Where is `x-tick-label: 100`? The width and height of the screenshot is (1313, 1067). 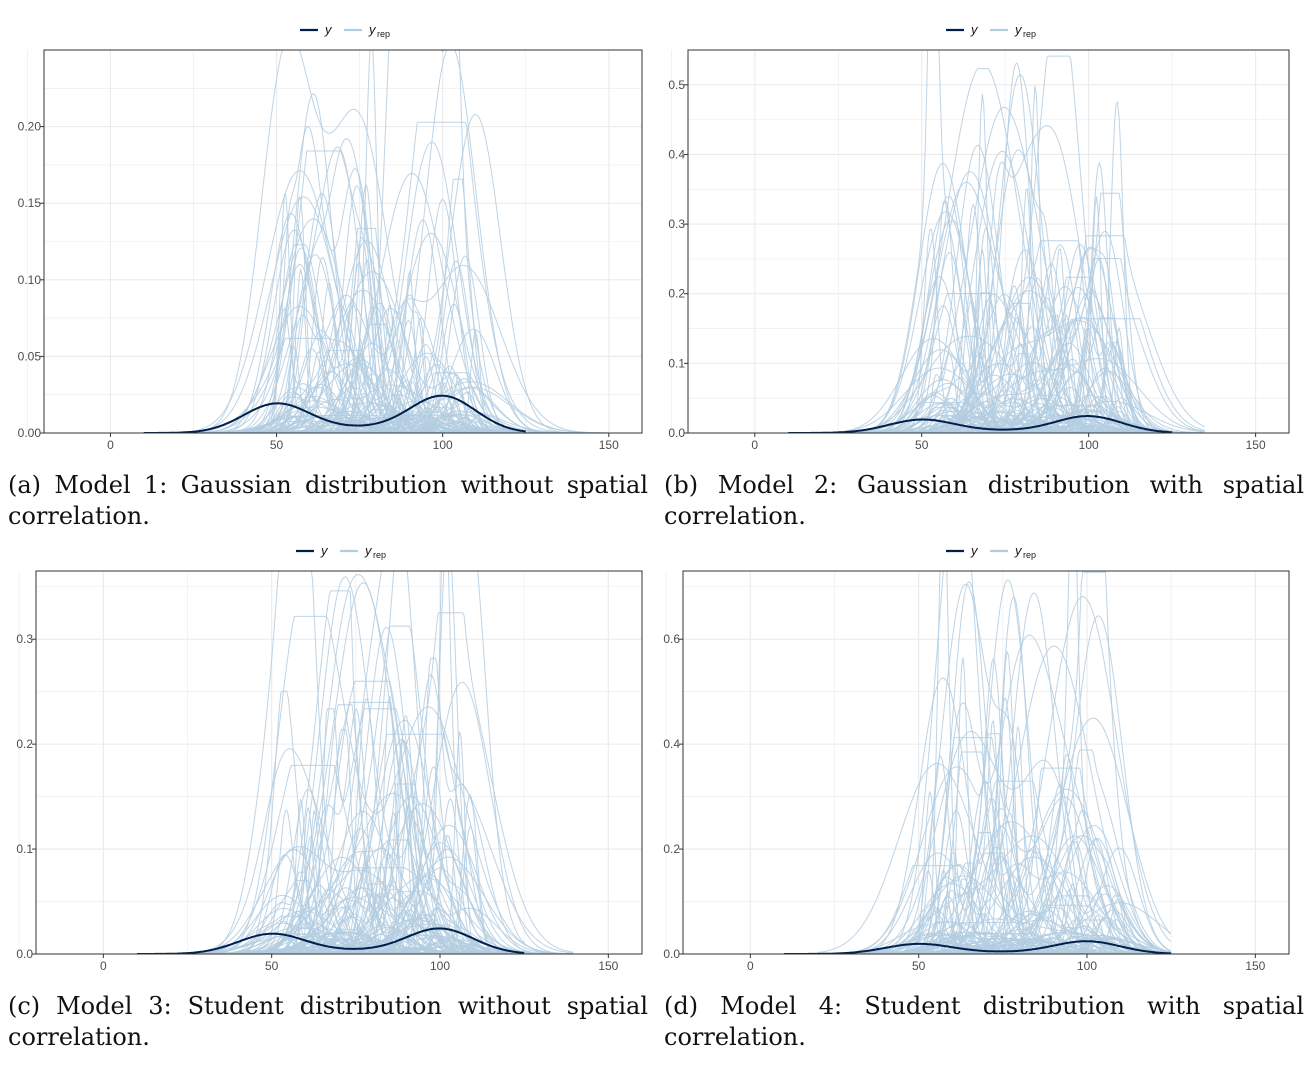
x-tick-label: 100 is located at coordinates (440, 966).